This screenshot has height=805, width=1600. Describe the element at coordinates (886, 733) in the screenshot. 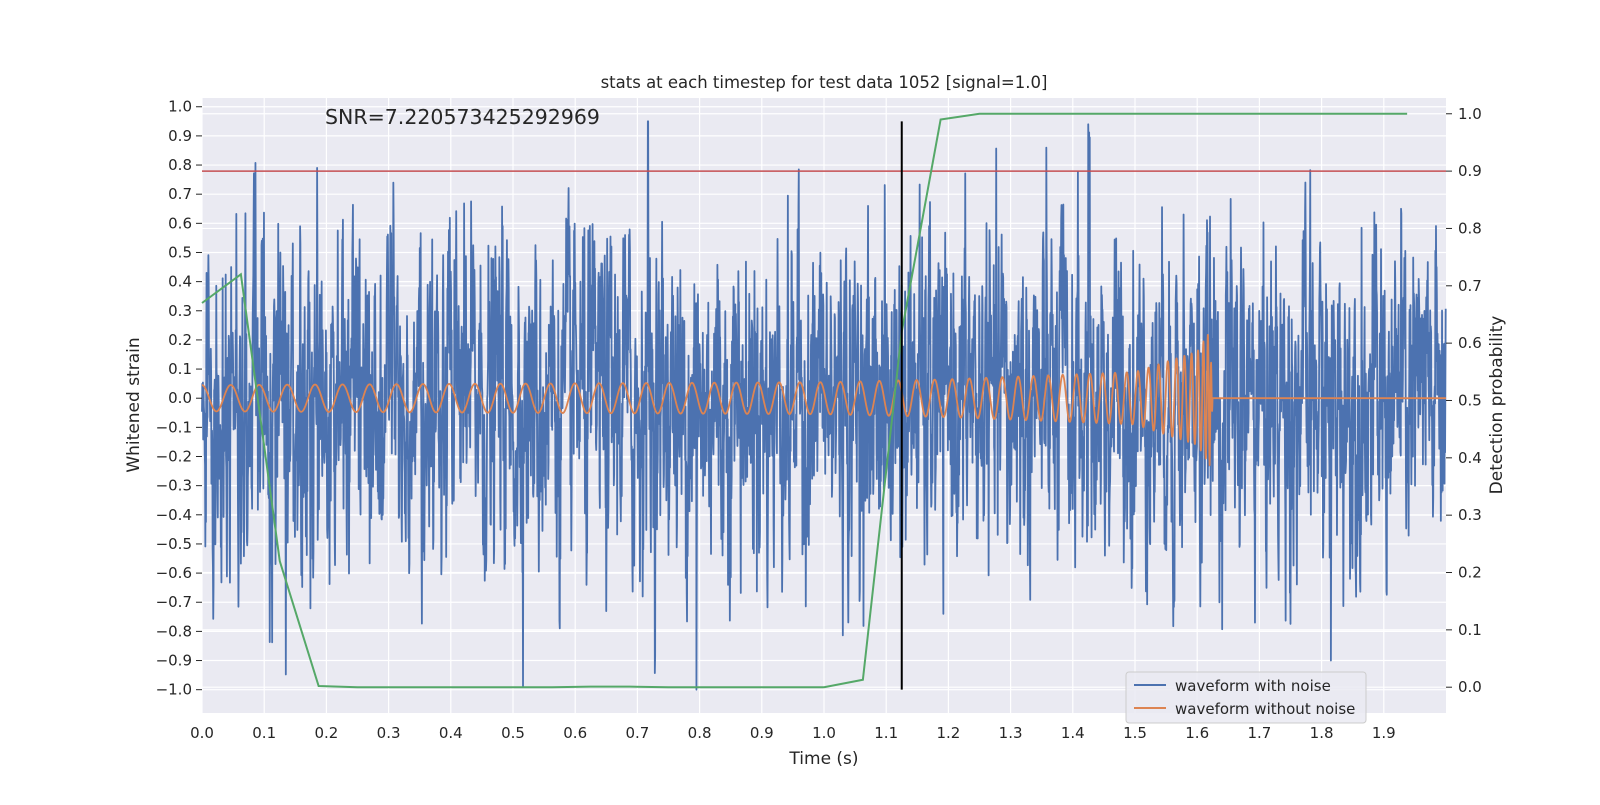

I see `x-tick-label: 1.1` at that location.